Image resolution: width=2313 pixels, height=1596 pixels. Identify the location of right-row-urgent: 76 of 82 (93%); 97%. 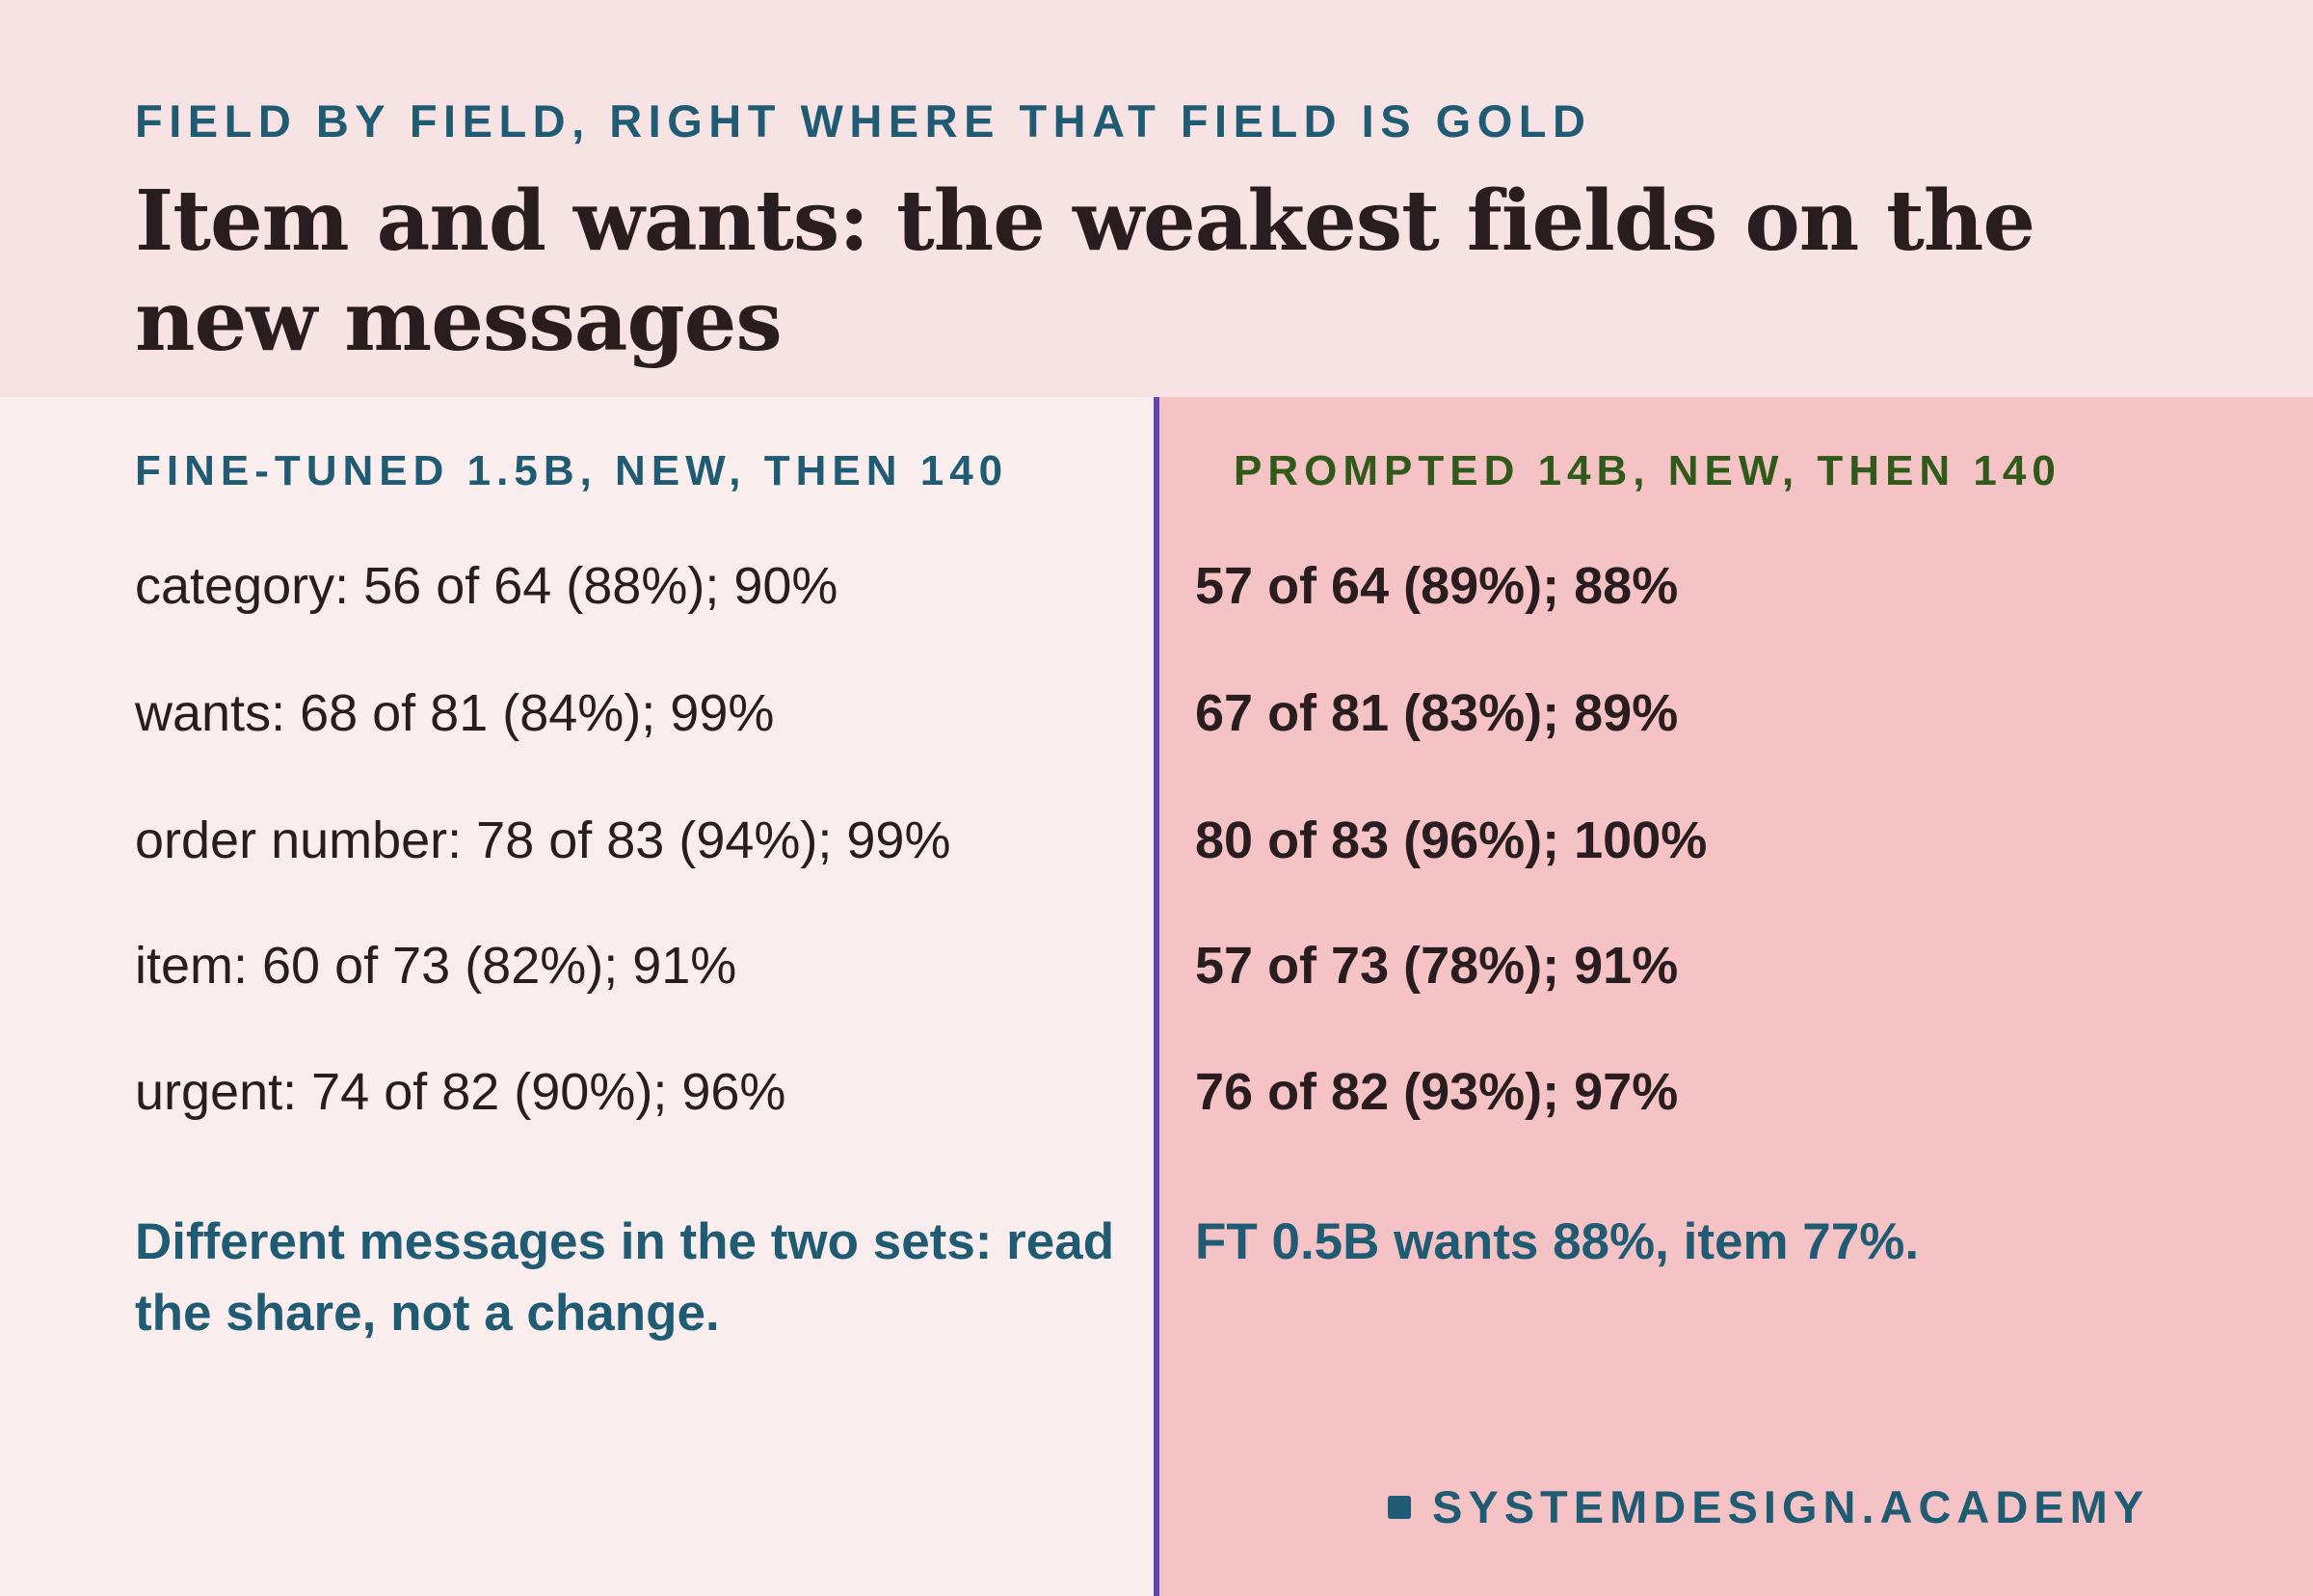
(1437, 1092).